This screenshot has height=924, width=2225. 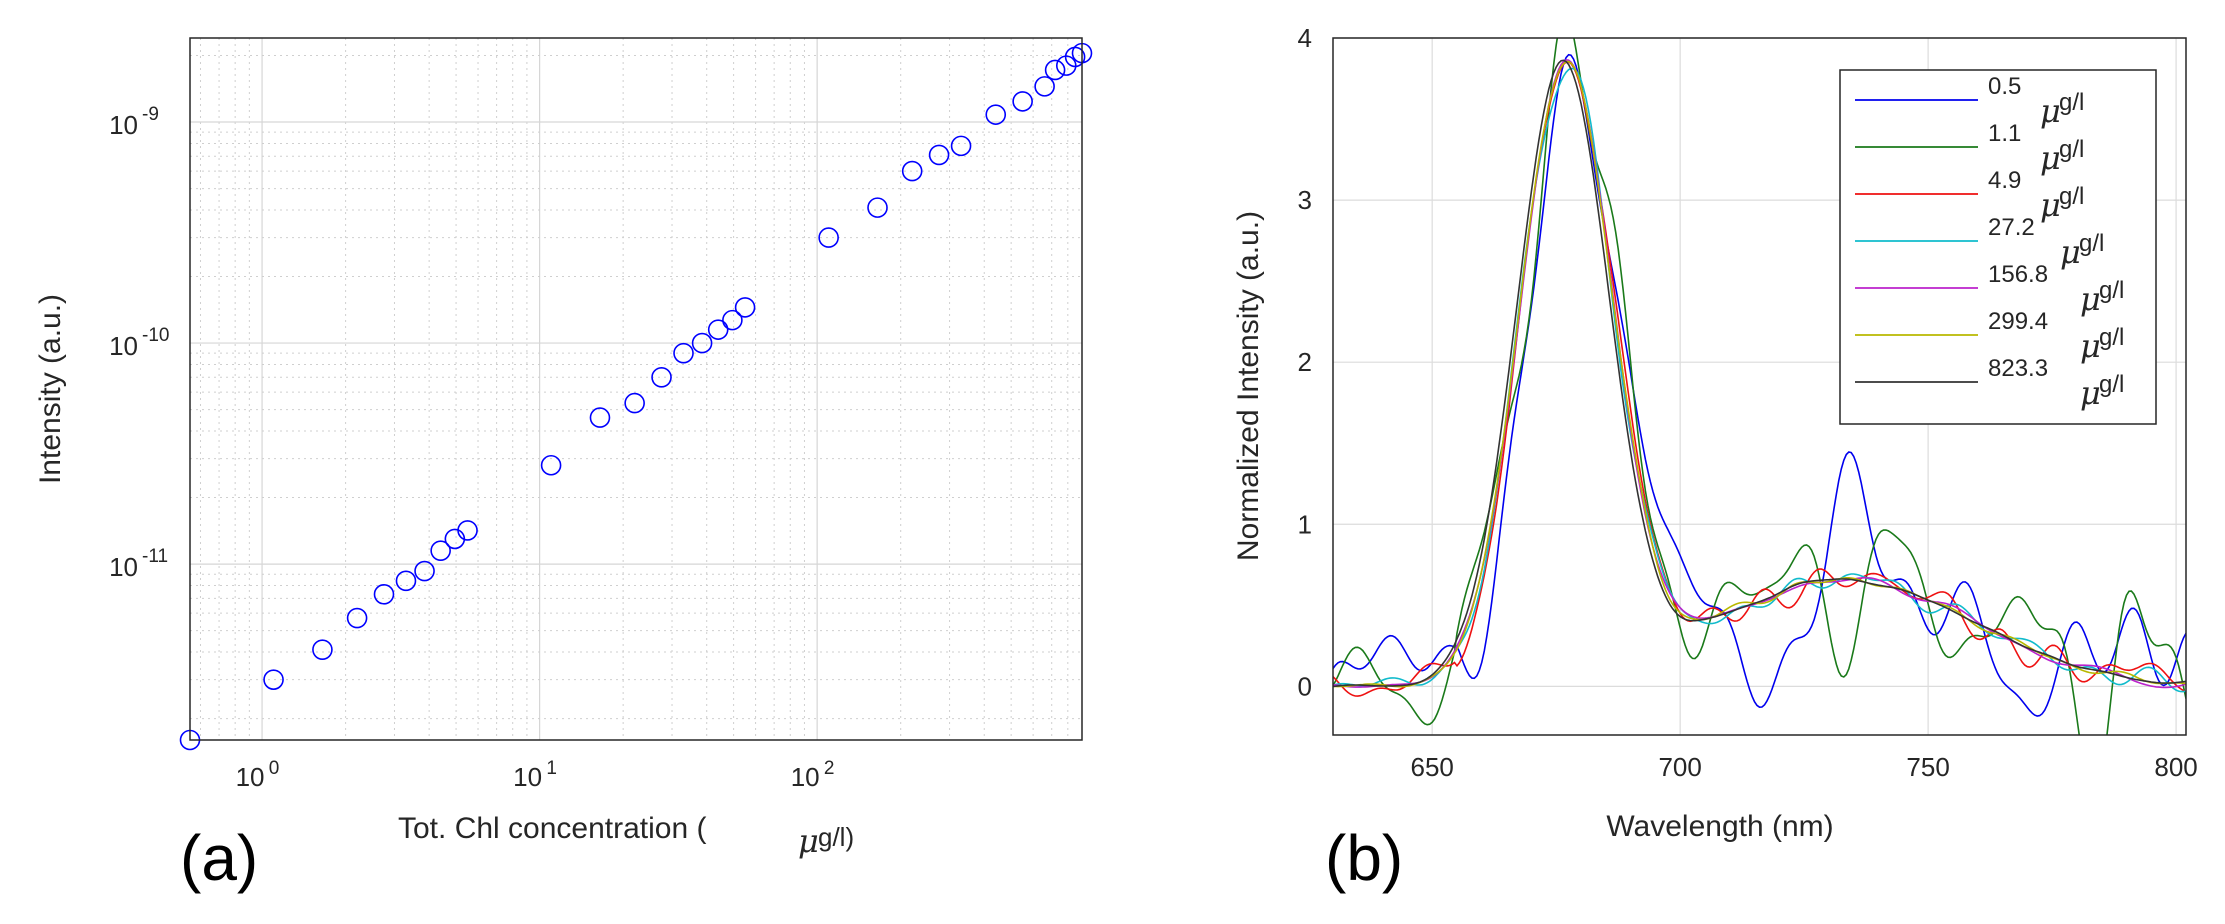 I want to click on legend-label: 4.9, so click(x=2004, y=180).